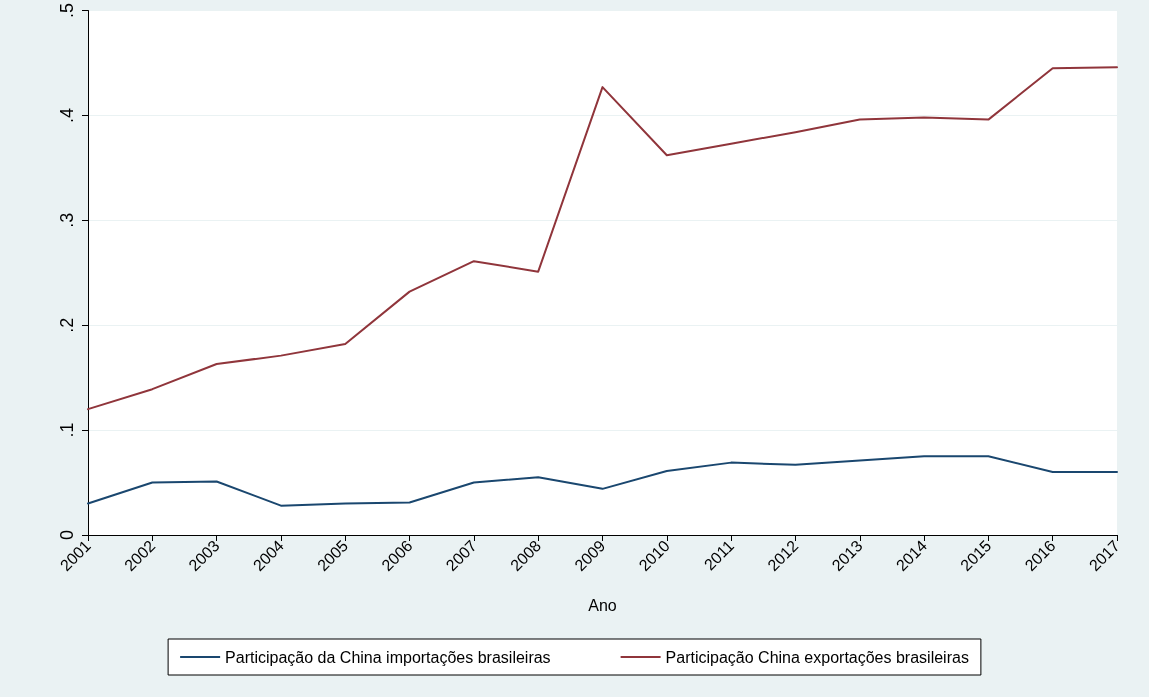 Image resolution: width=1149 pixels, height=697 pixels. Describe the element at coordinates (67, 430) in the screenshot. I see `y-tick-label: .1` at that location.